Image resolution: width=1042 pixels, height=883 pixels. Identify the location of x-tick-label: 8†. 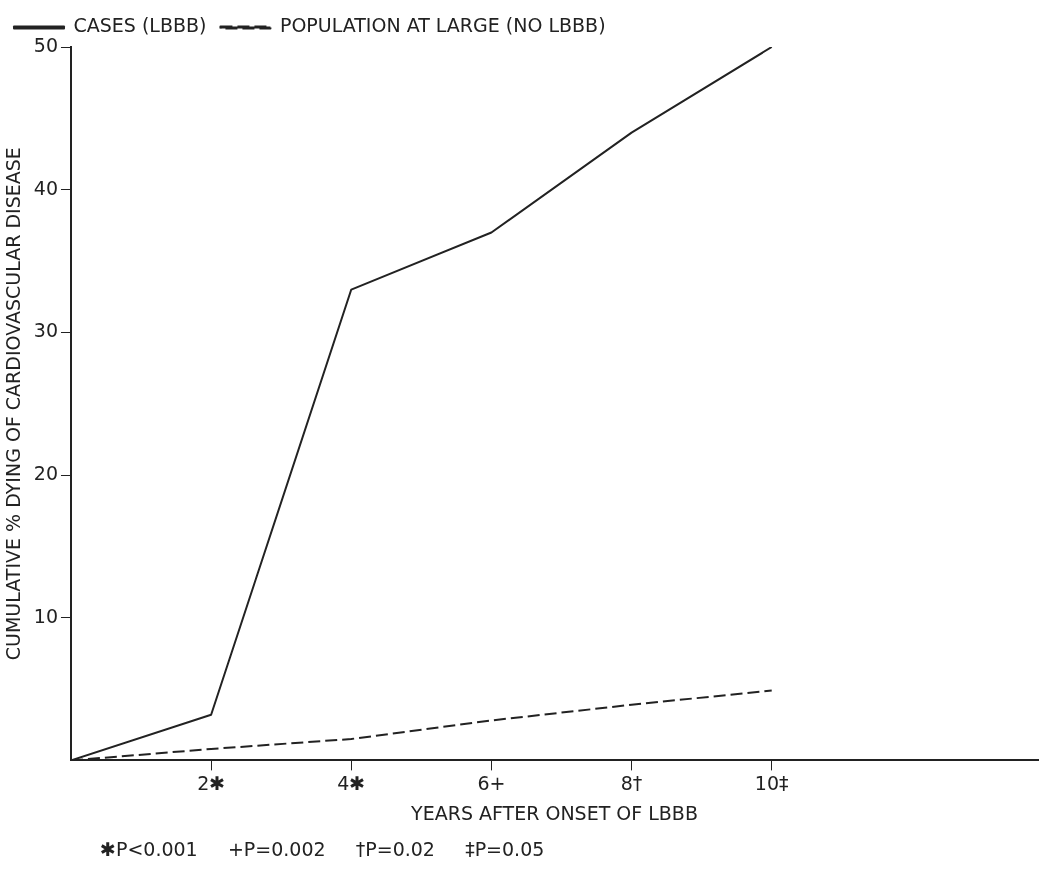
(631, 782).